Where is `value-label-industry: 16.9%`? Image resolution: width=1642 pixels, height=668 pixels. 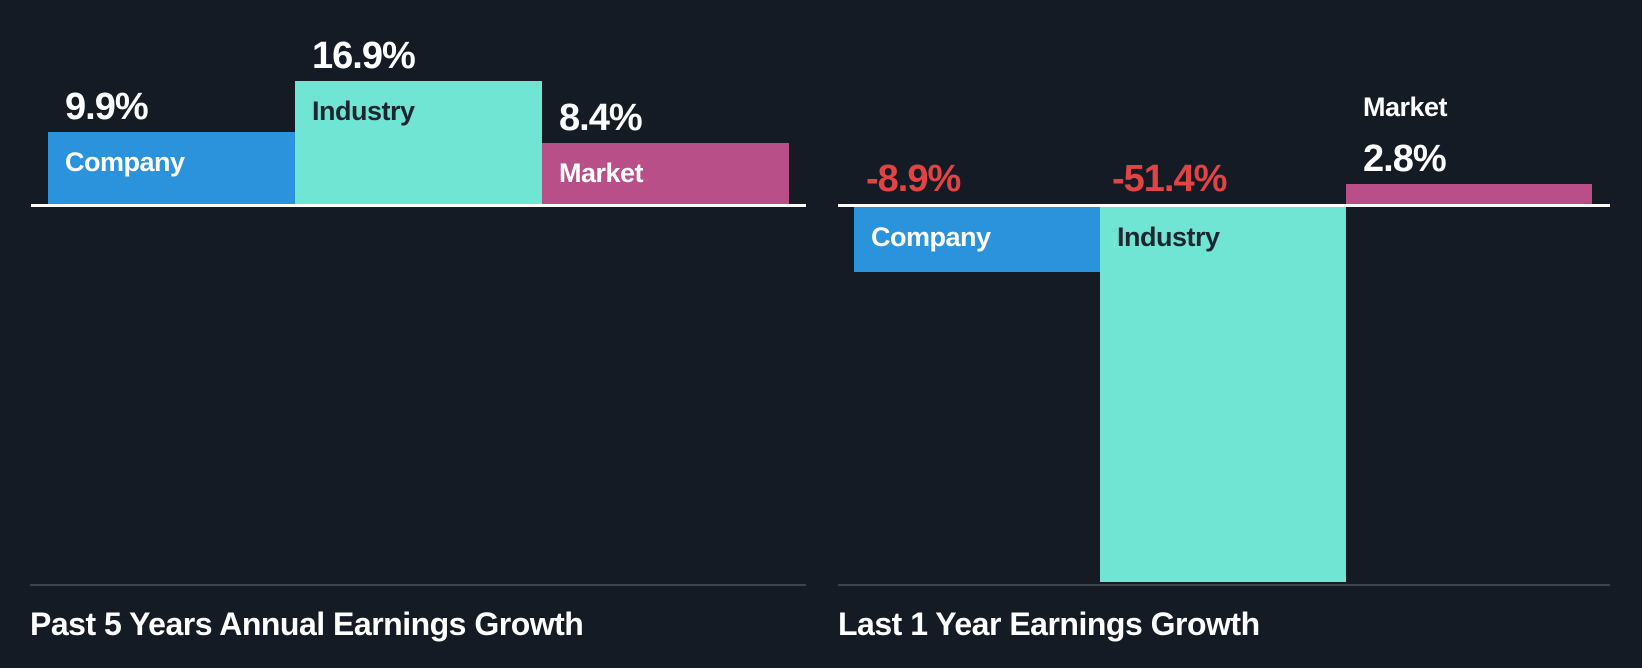 value-label-industry: 16.9% is located at coordinates (364, 56).